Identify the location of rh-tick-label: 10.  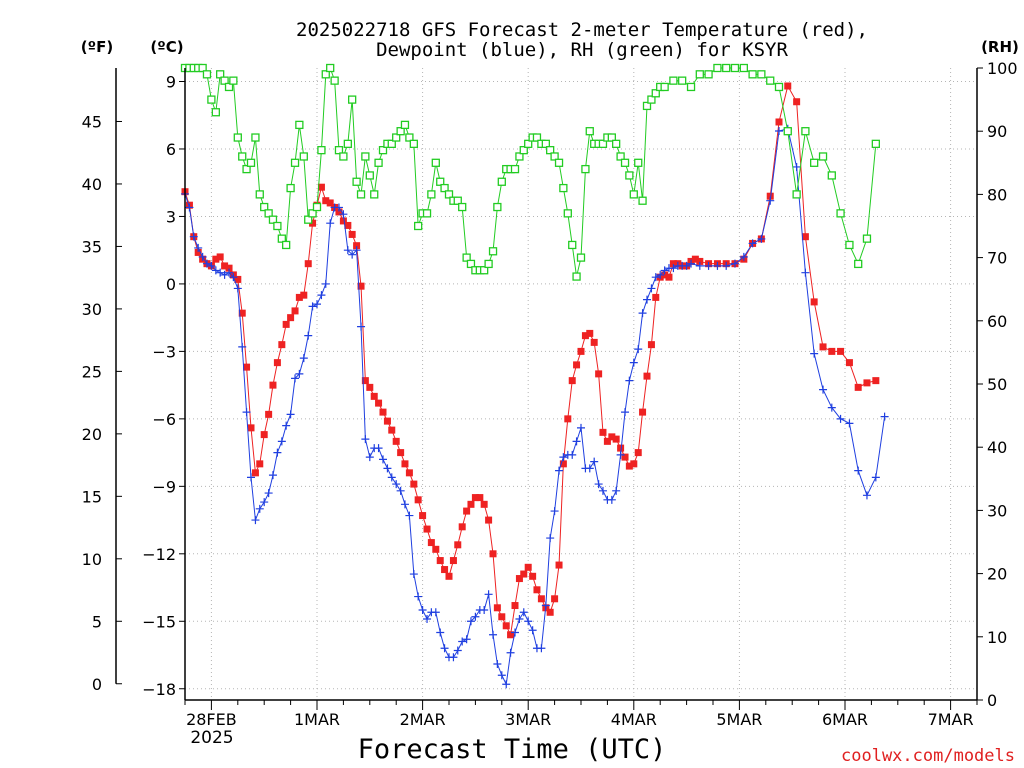
(997, 637).